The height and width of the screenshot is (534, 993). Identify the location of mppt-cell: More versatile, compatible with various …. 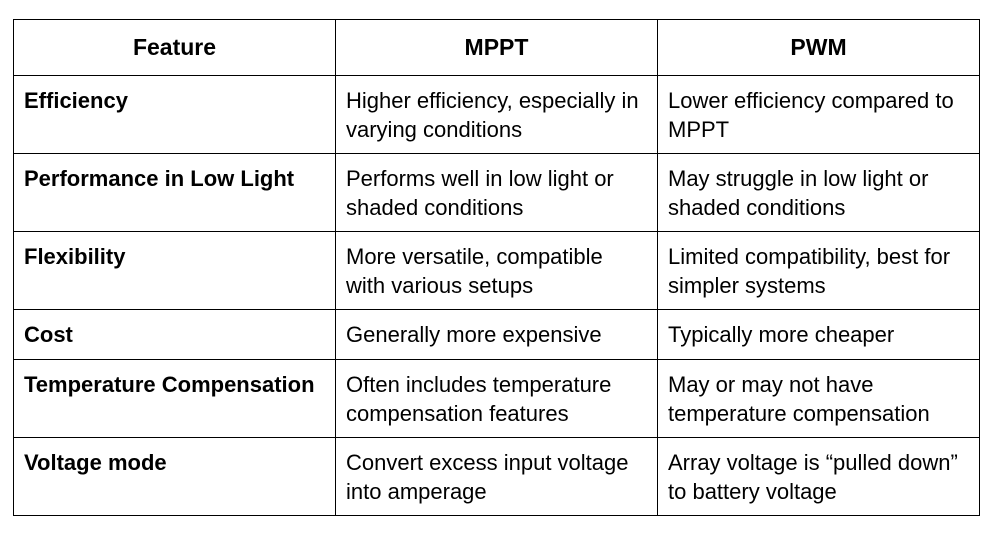
(496, 270).